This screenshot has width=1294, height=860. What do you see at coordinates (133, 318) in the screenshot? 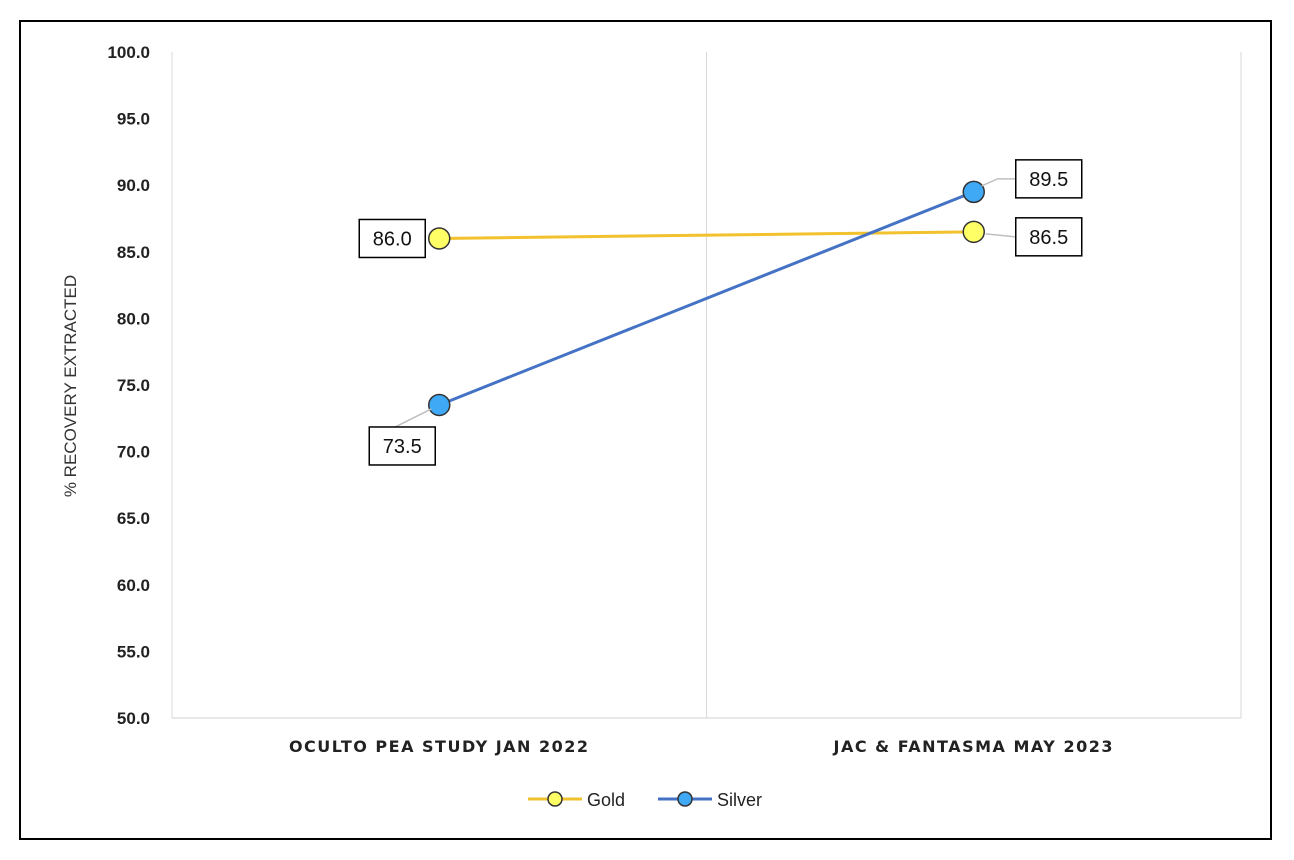
I see `y-tick-label: 80.0` at bounding box center [133, 318].